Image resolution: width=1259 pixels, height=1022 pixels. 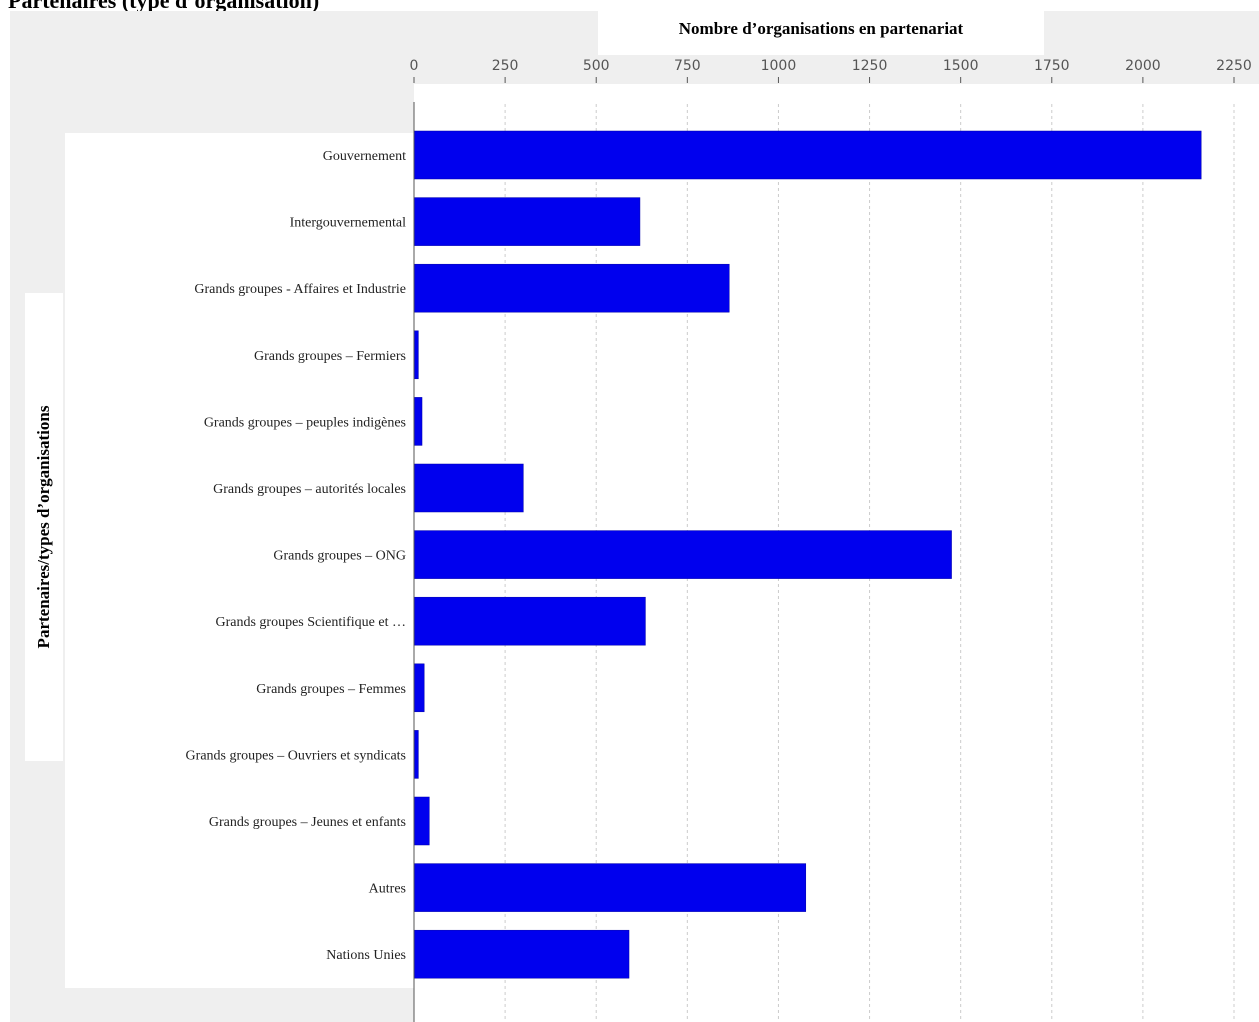 I want to click on category-label: Grands groupes – Jeunes et enfants, so click(x=307, y=822).